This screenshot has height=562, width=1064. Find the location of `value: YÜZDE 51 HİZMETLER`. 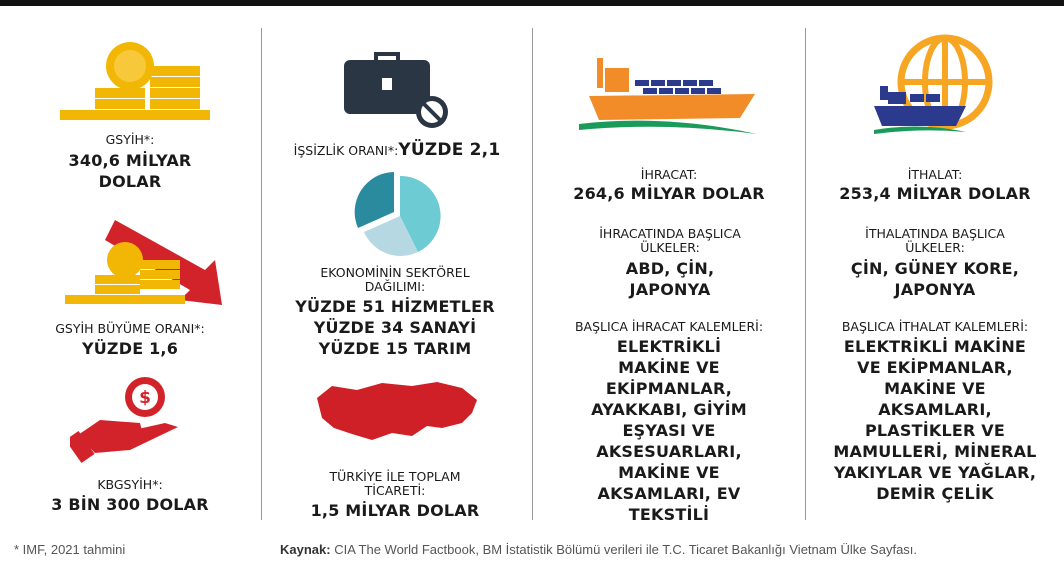

value: YÜZDE 51 HİZMETLER is located at coordinates (395, 306).